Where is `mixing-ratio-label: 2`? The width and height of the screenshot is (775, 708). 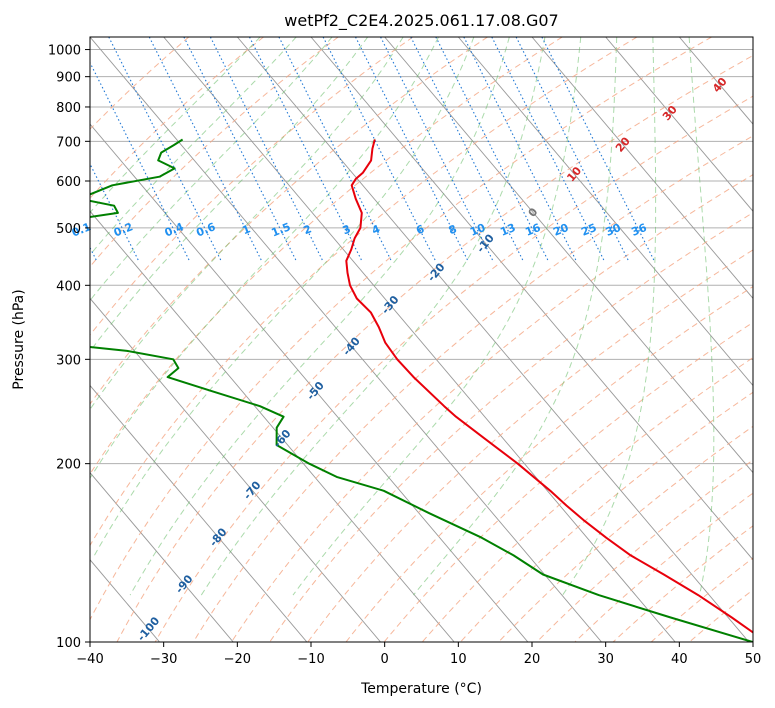
mixing-ratio-label: 2 is located at coordinates (308, 229).